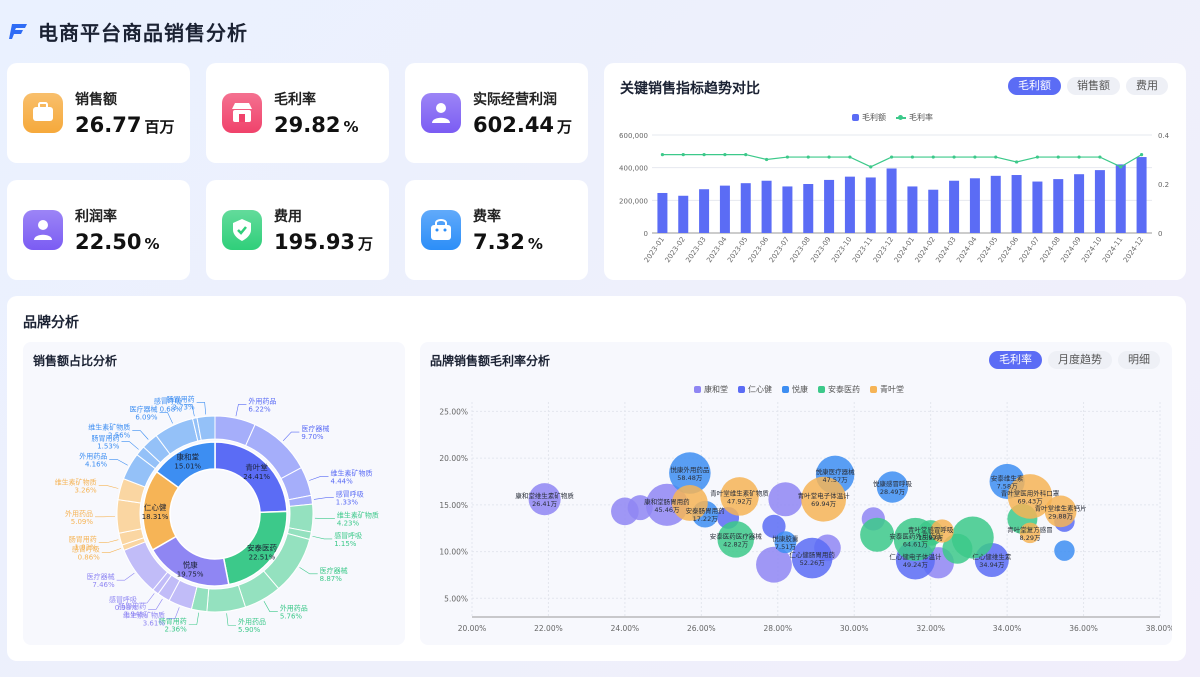 The width and height of the screenshot is (1200, 677). I want to click on legend-item-gross-margin: 毛利率, so click(914, 117).